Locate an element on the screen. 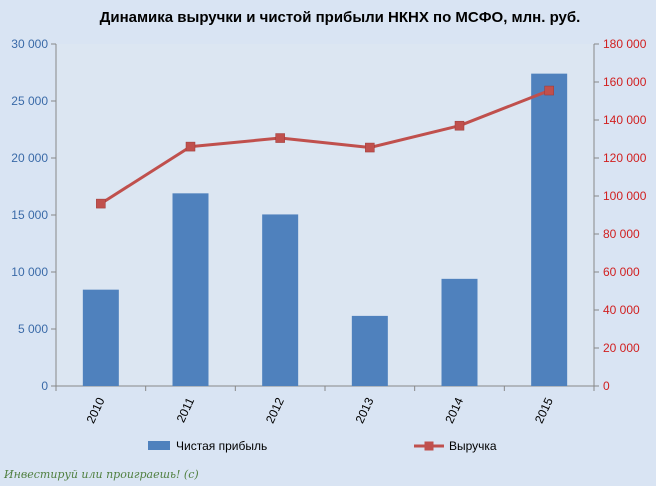  revenue-marker-2010 is located at coordinates (101, 203).